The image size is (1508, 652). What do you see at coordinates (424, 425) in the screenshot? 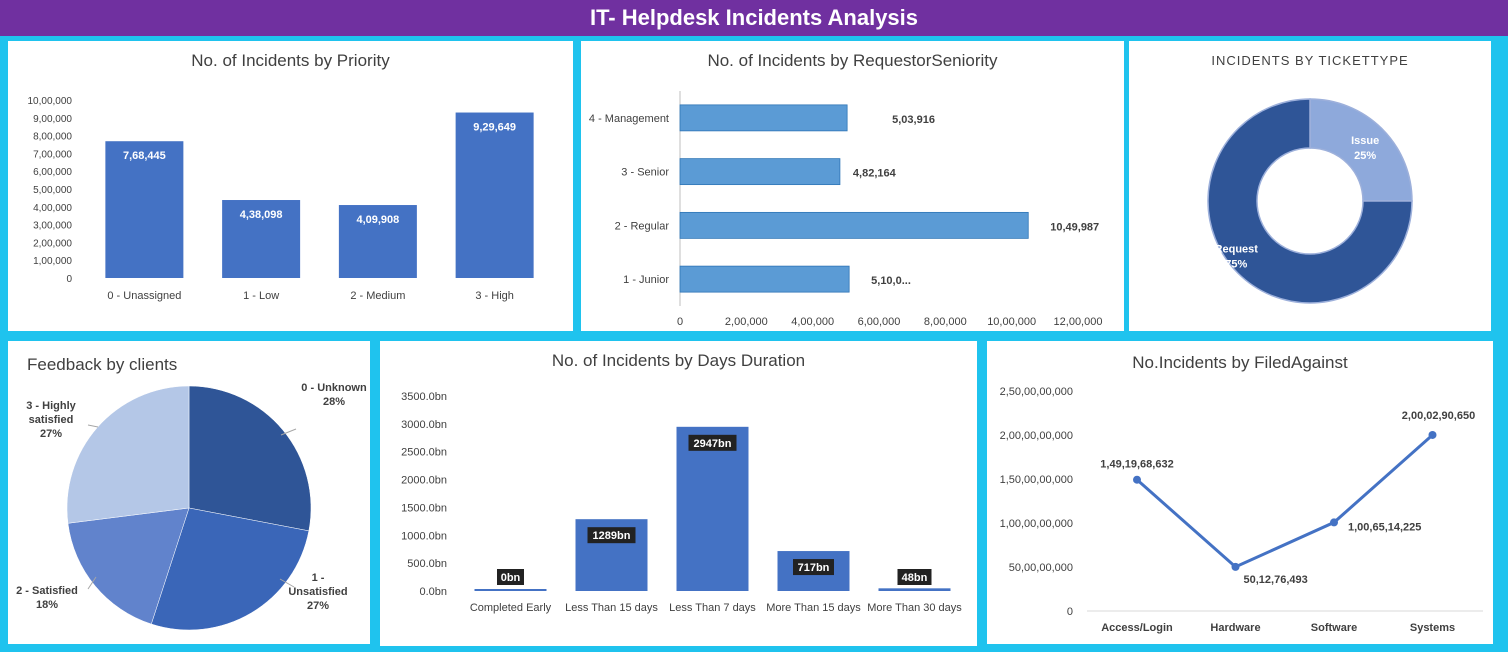
I see `duration-y-tick: 3000.0bn` at bounding box center [424, 425].